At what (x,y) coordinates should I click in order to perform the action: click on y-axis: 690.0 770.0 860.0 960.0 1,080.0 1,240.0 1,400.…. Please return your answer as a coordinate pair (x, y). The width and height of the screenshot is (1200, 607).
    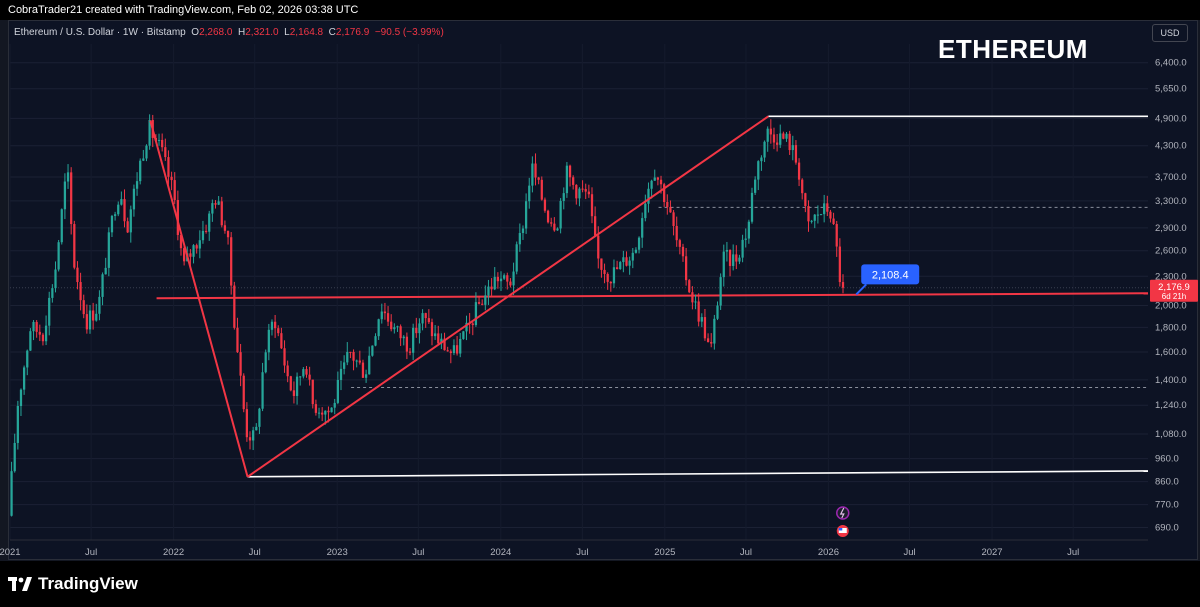
    Looking at the image, I should click on (1171, 296).